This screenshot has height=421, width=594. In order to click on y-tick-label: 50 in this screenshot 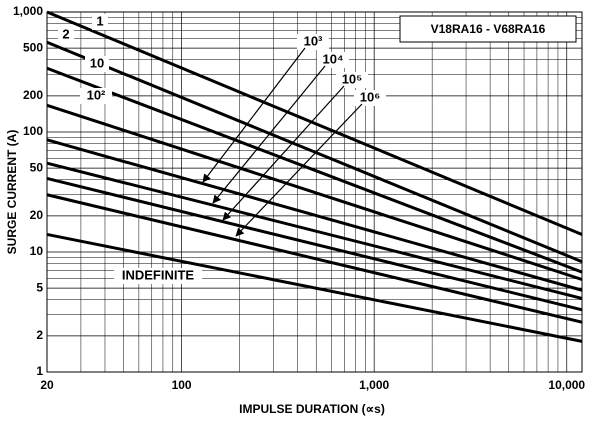, I will do `click(37, 167)`.